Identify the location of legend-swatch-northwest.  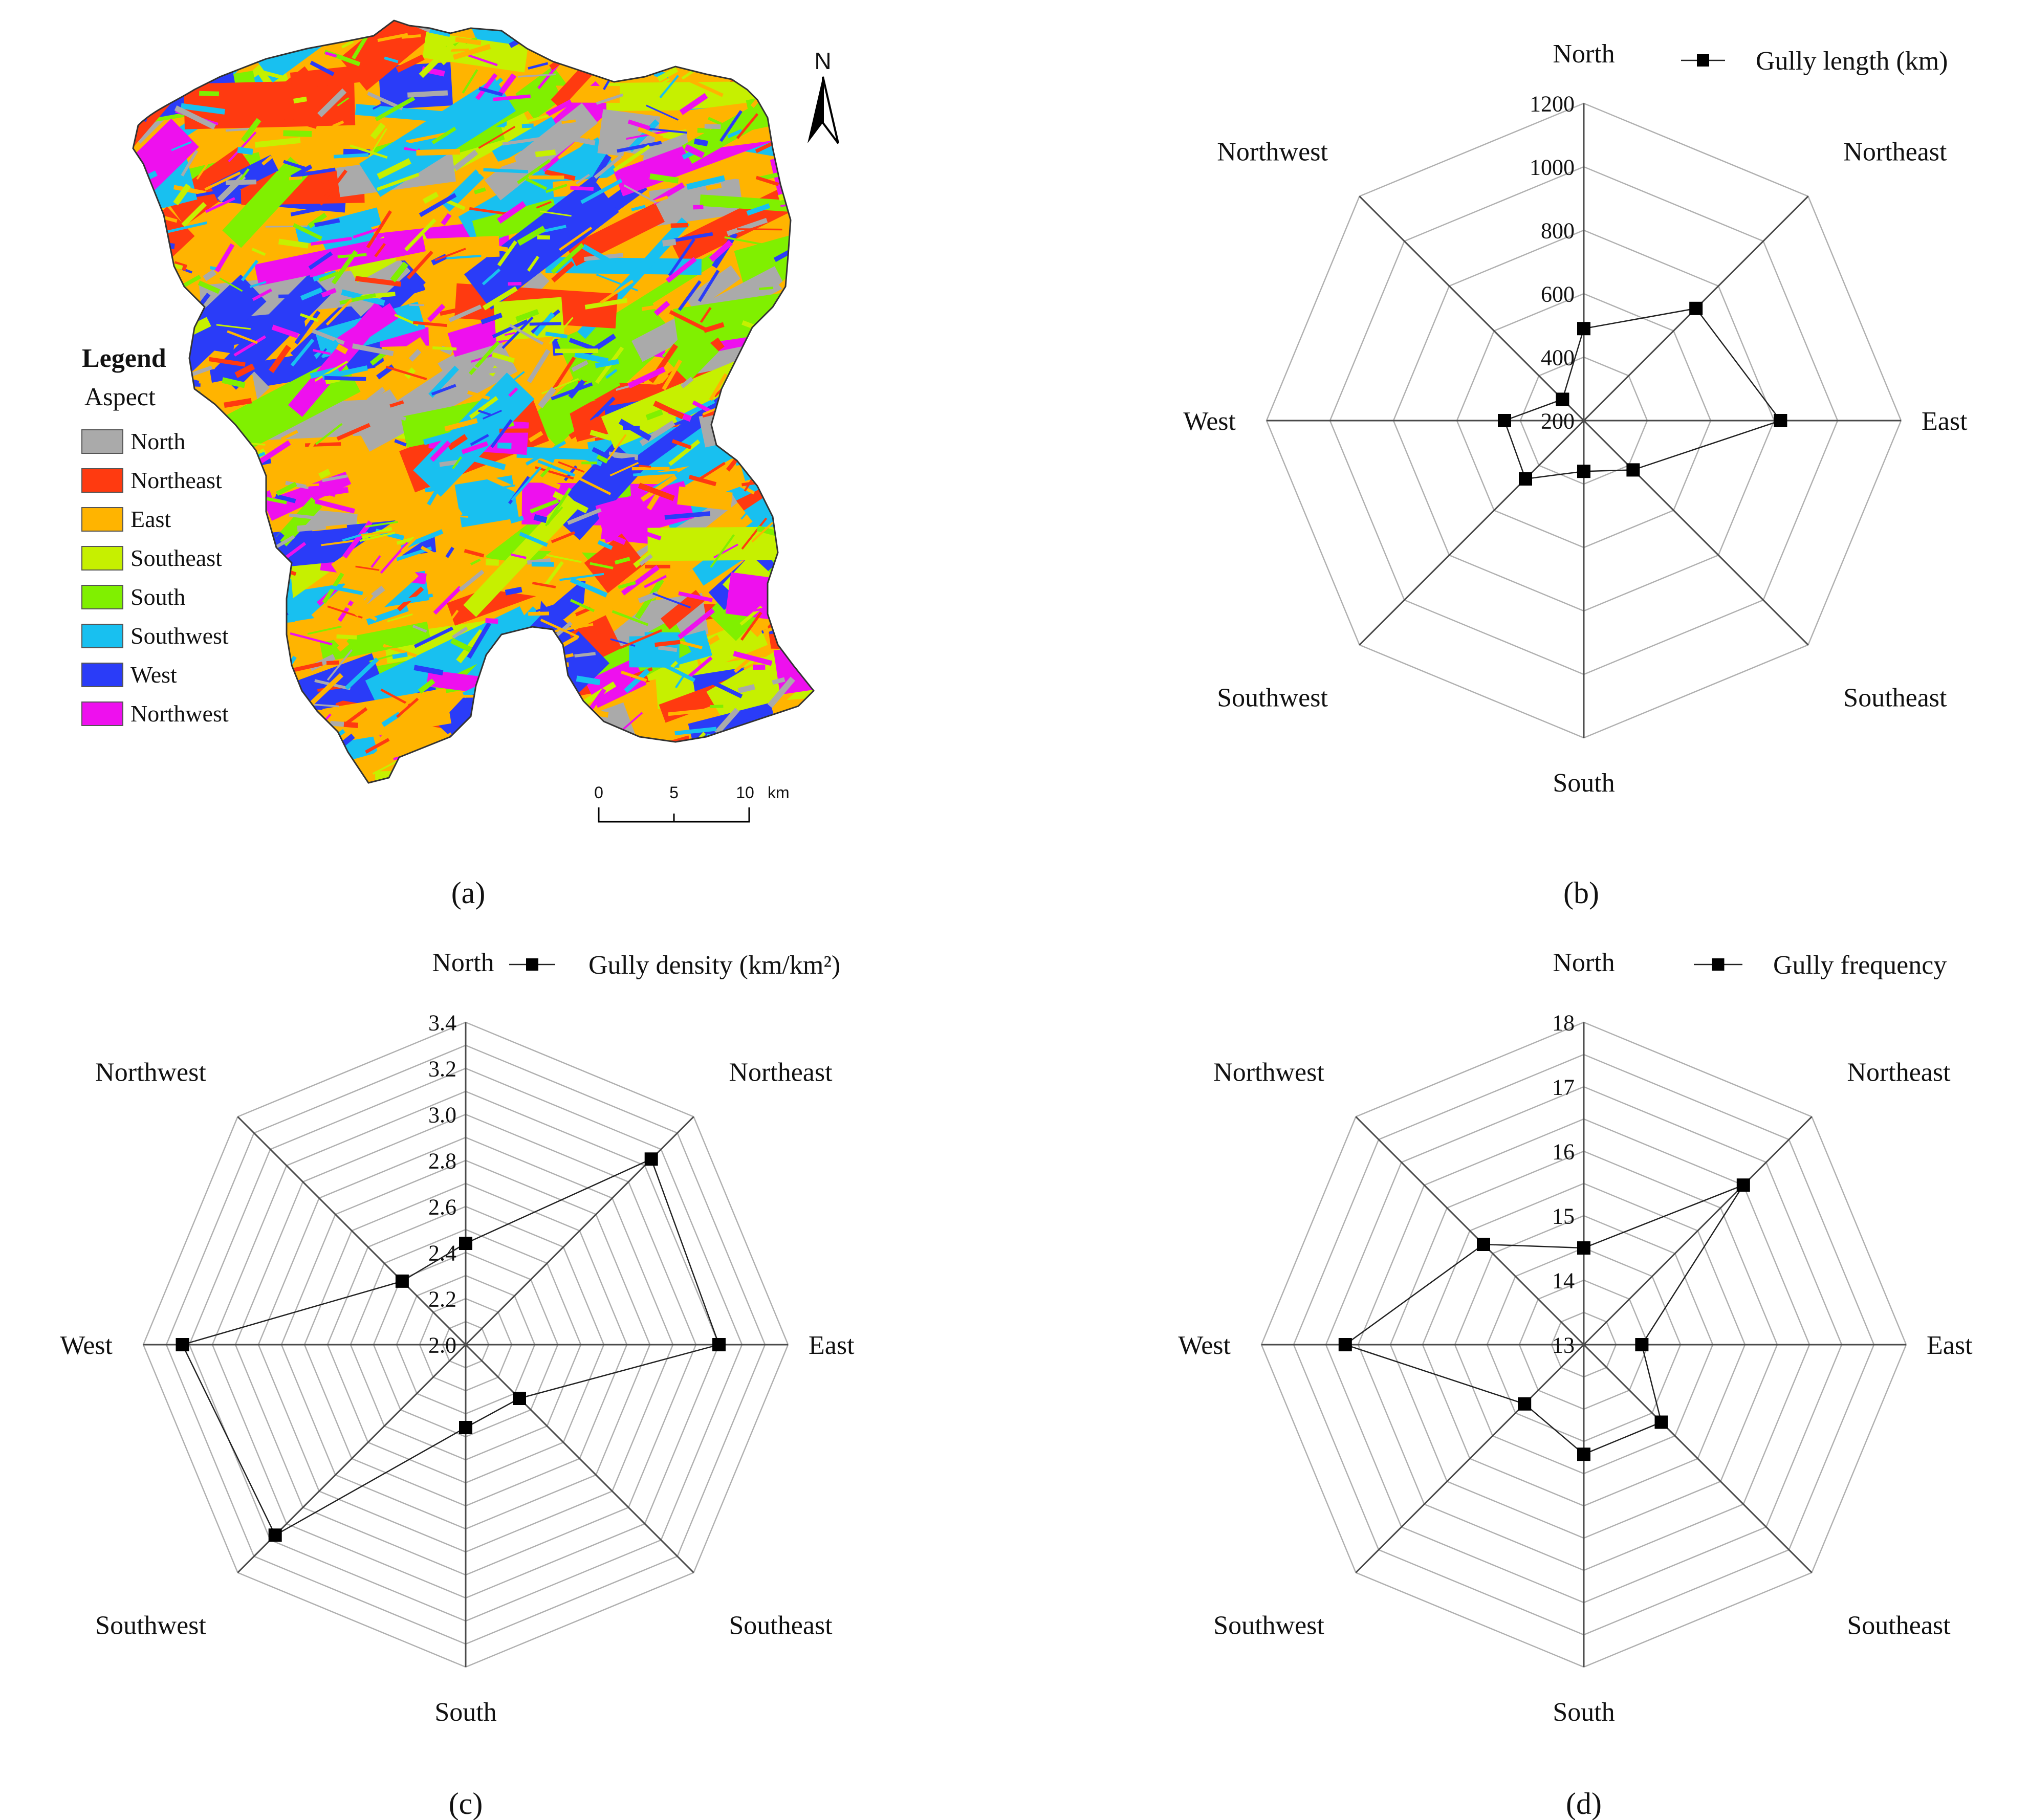
(102, 713).